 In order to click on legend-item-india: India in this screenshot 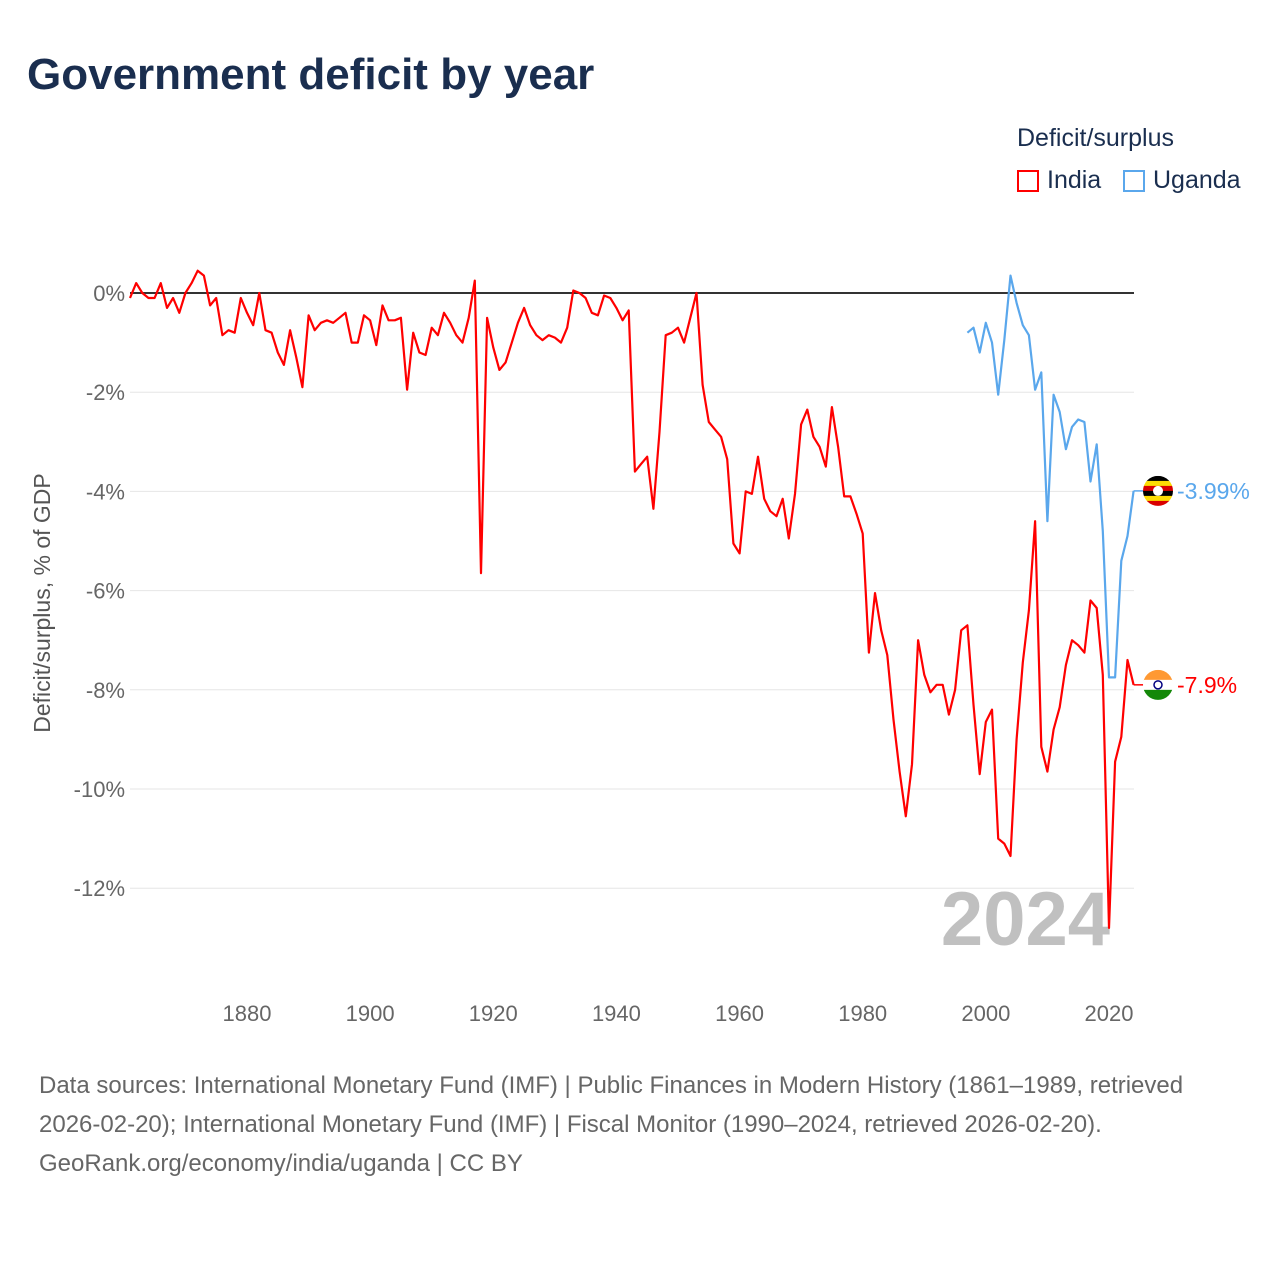, I will do `click(1059, 180)`.